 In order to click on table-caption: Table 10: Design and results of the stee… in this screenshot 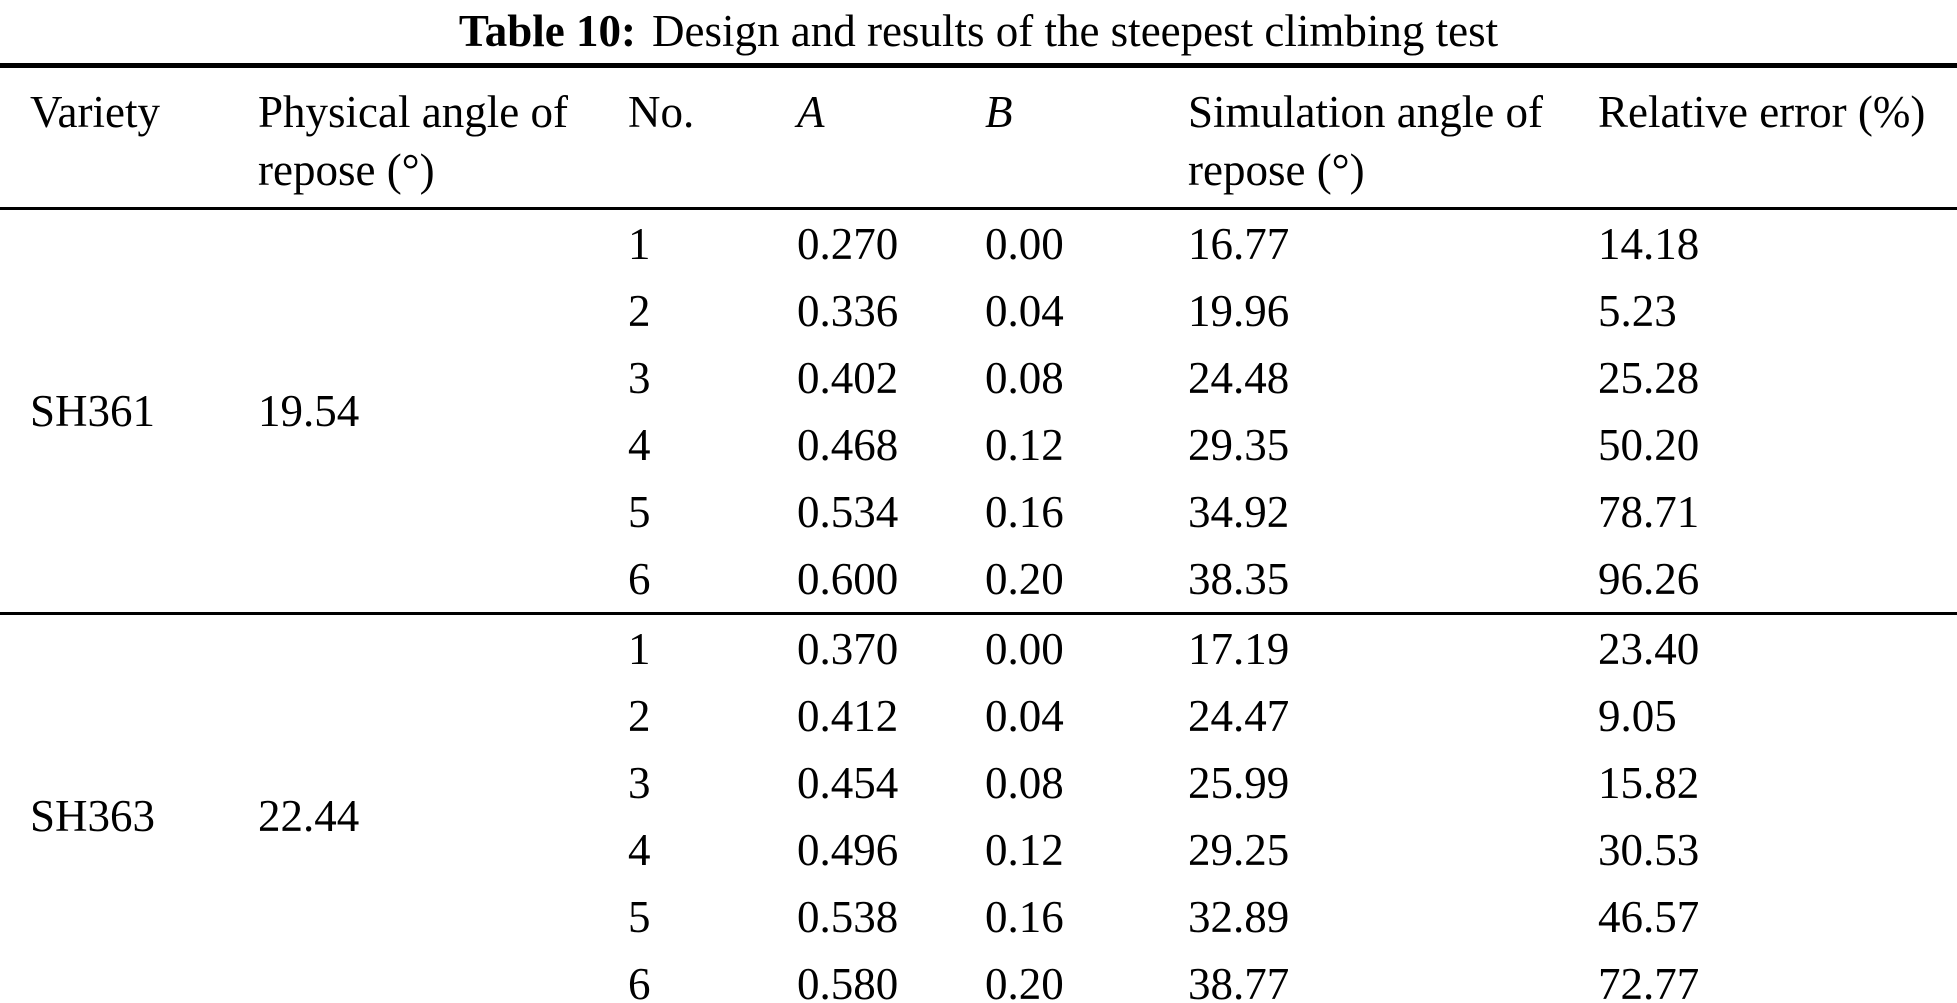, I will do `click(978, 31)`.